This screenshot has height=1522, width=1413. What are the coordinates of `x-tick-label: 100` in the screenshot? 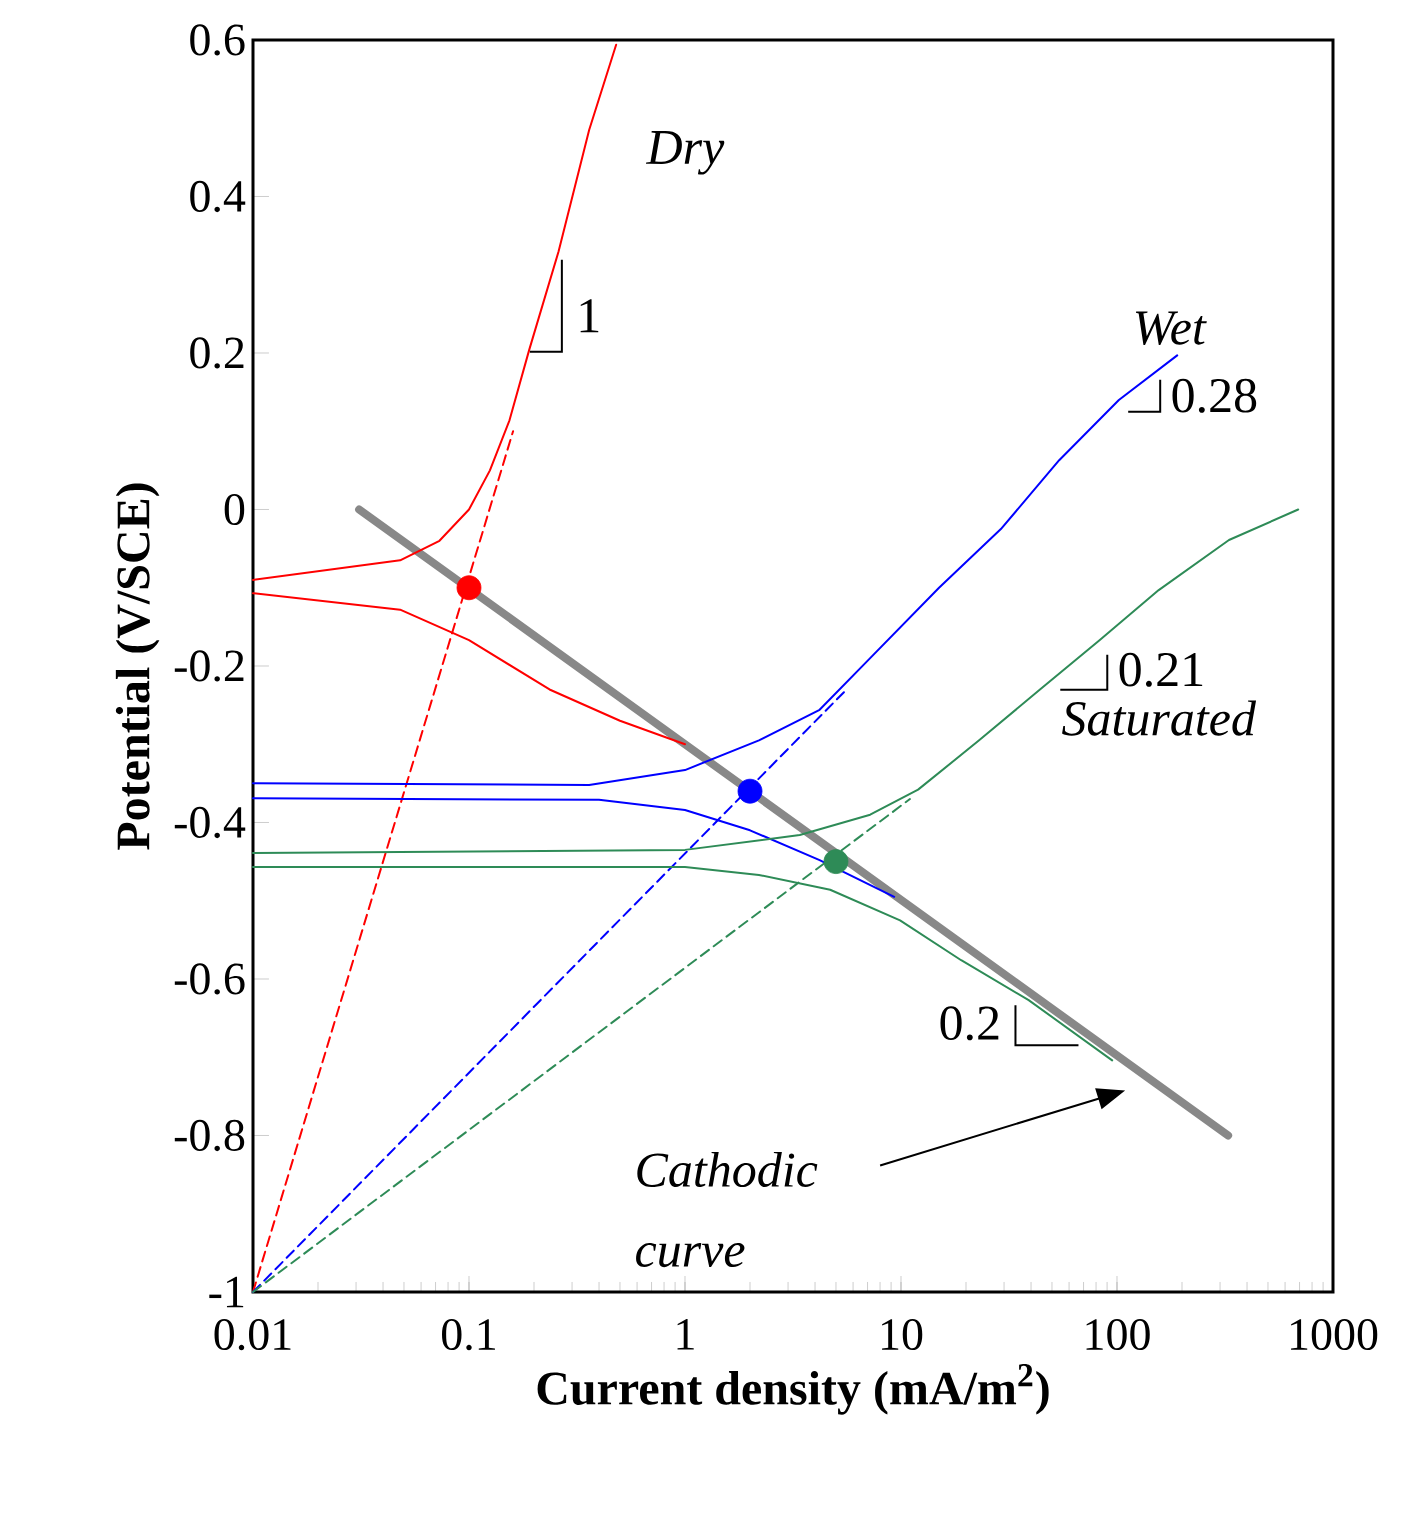 It's located at (1118, 1335).